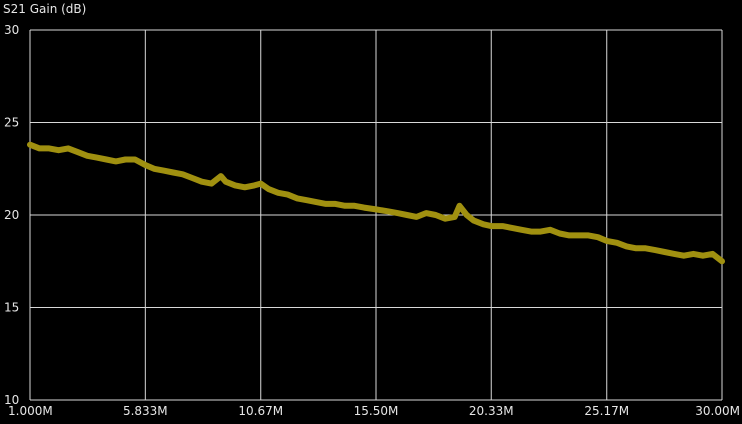 The width and height of the screenshot is (742, 424). Describe the element at coordinates (11, 30) in the screenshot. I see `y-tick-label: 30` at that location.